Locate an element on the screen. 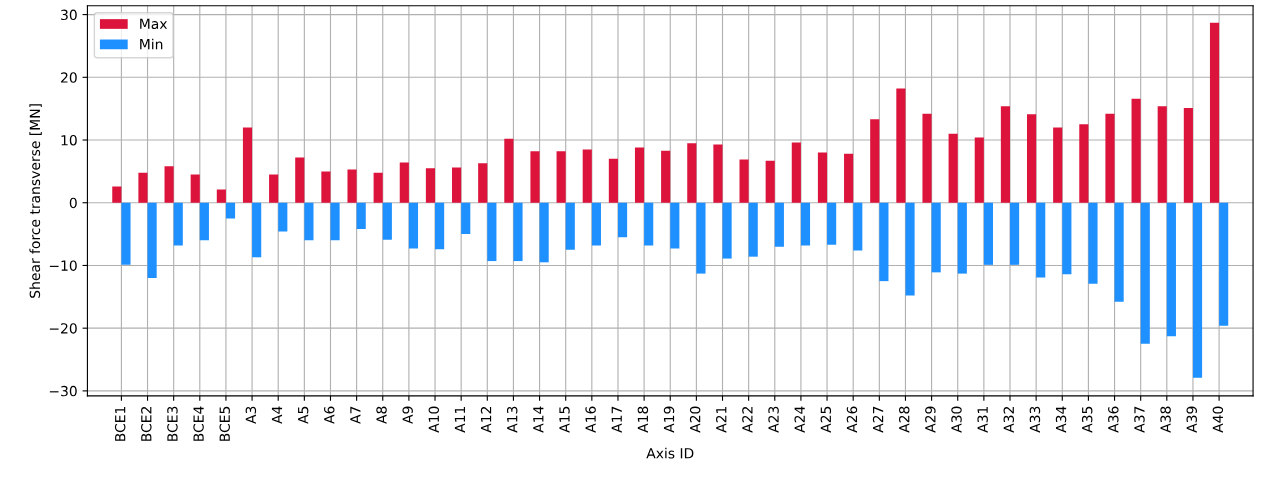 The width and height of the screenshot is (1267, 484). x-tick-label: BCE1 is located at coordinates (120, 423).